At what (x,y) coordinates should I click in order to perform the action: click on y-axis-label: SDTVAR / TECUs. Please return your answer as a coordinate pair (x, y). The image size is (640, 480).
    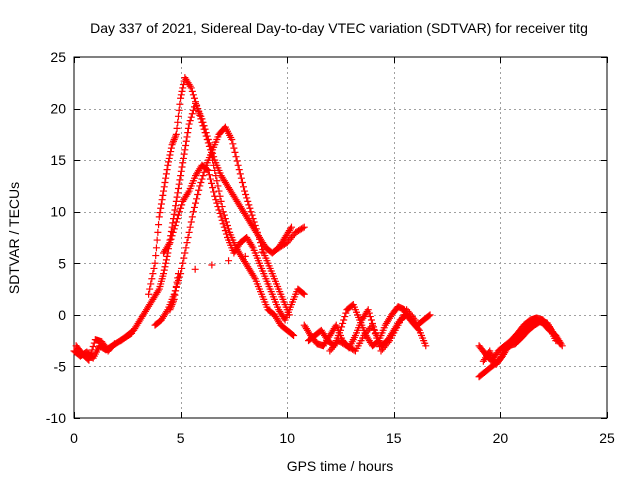
    Looking at the image, I should click on (14, 238).